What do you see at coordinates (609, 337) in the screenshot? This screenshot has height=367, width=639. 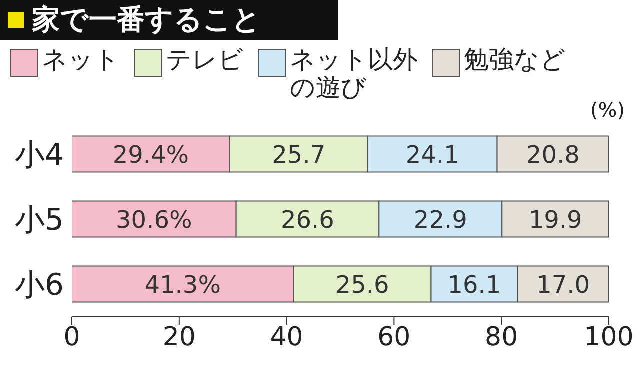 I see `x-tick-label: 100` at bounding box center [609, 337].